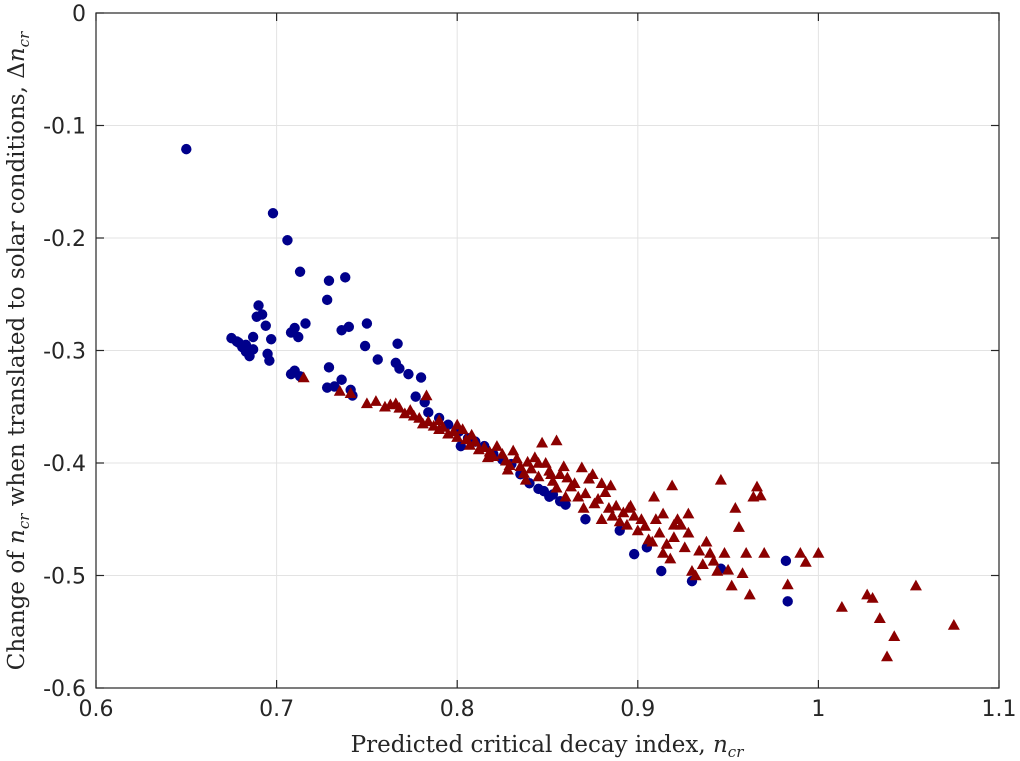  What do you see at coordinates (64, 577) in the screenshot?
I see `y-tick-label: -0.5` at bounding box center [64, 577].